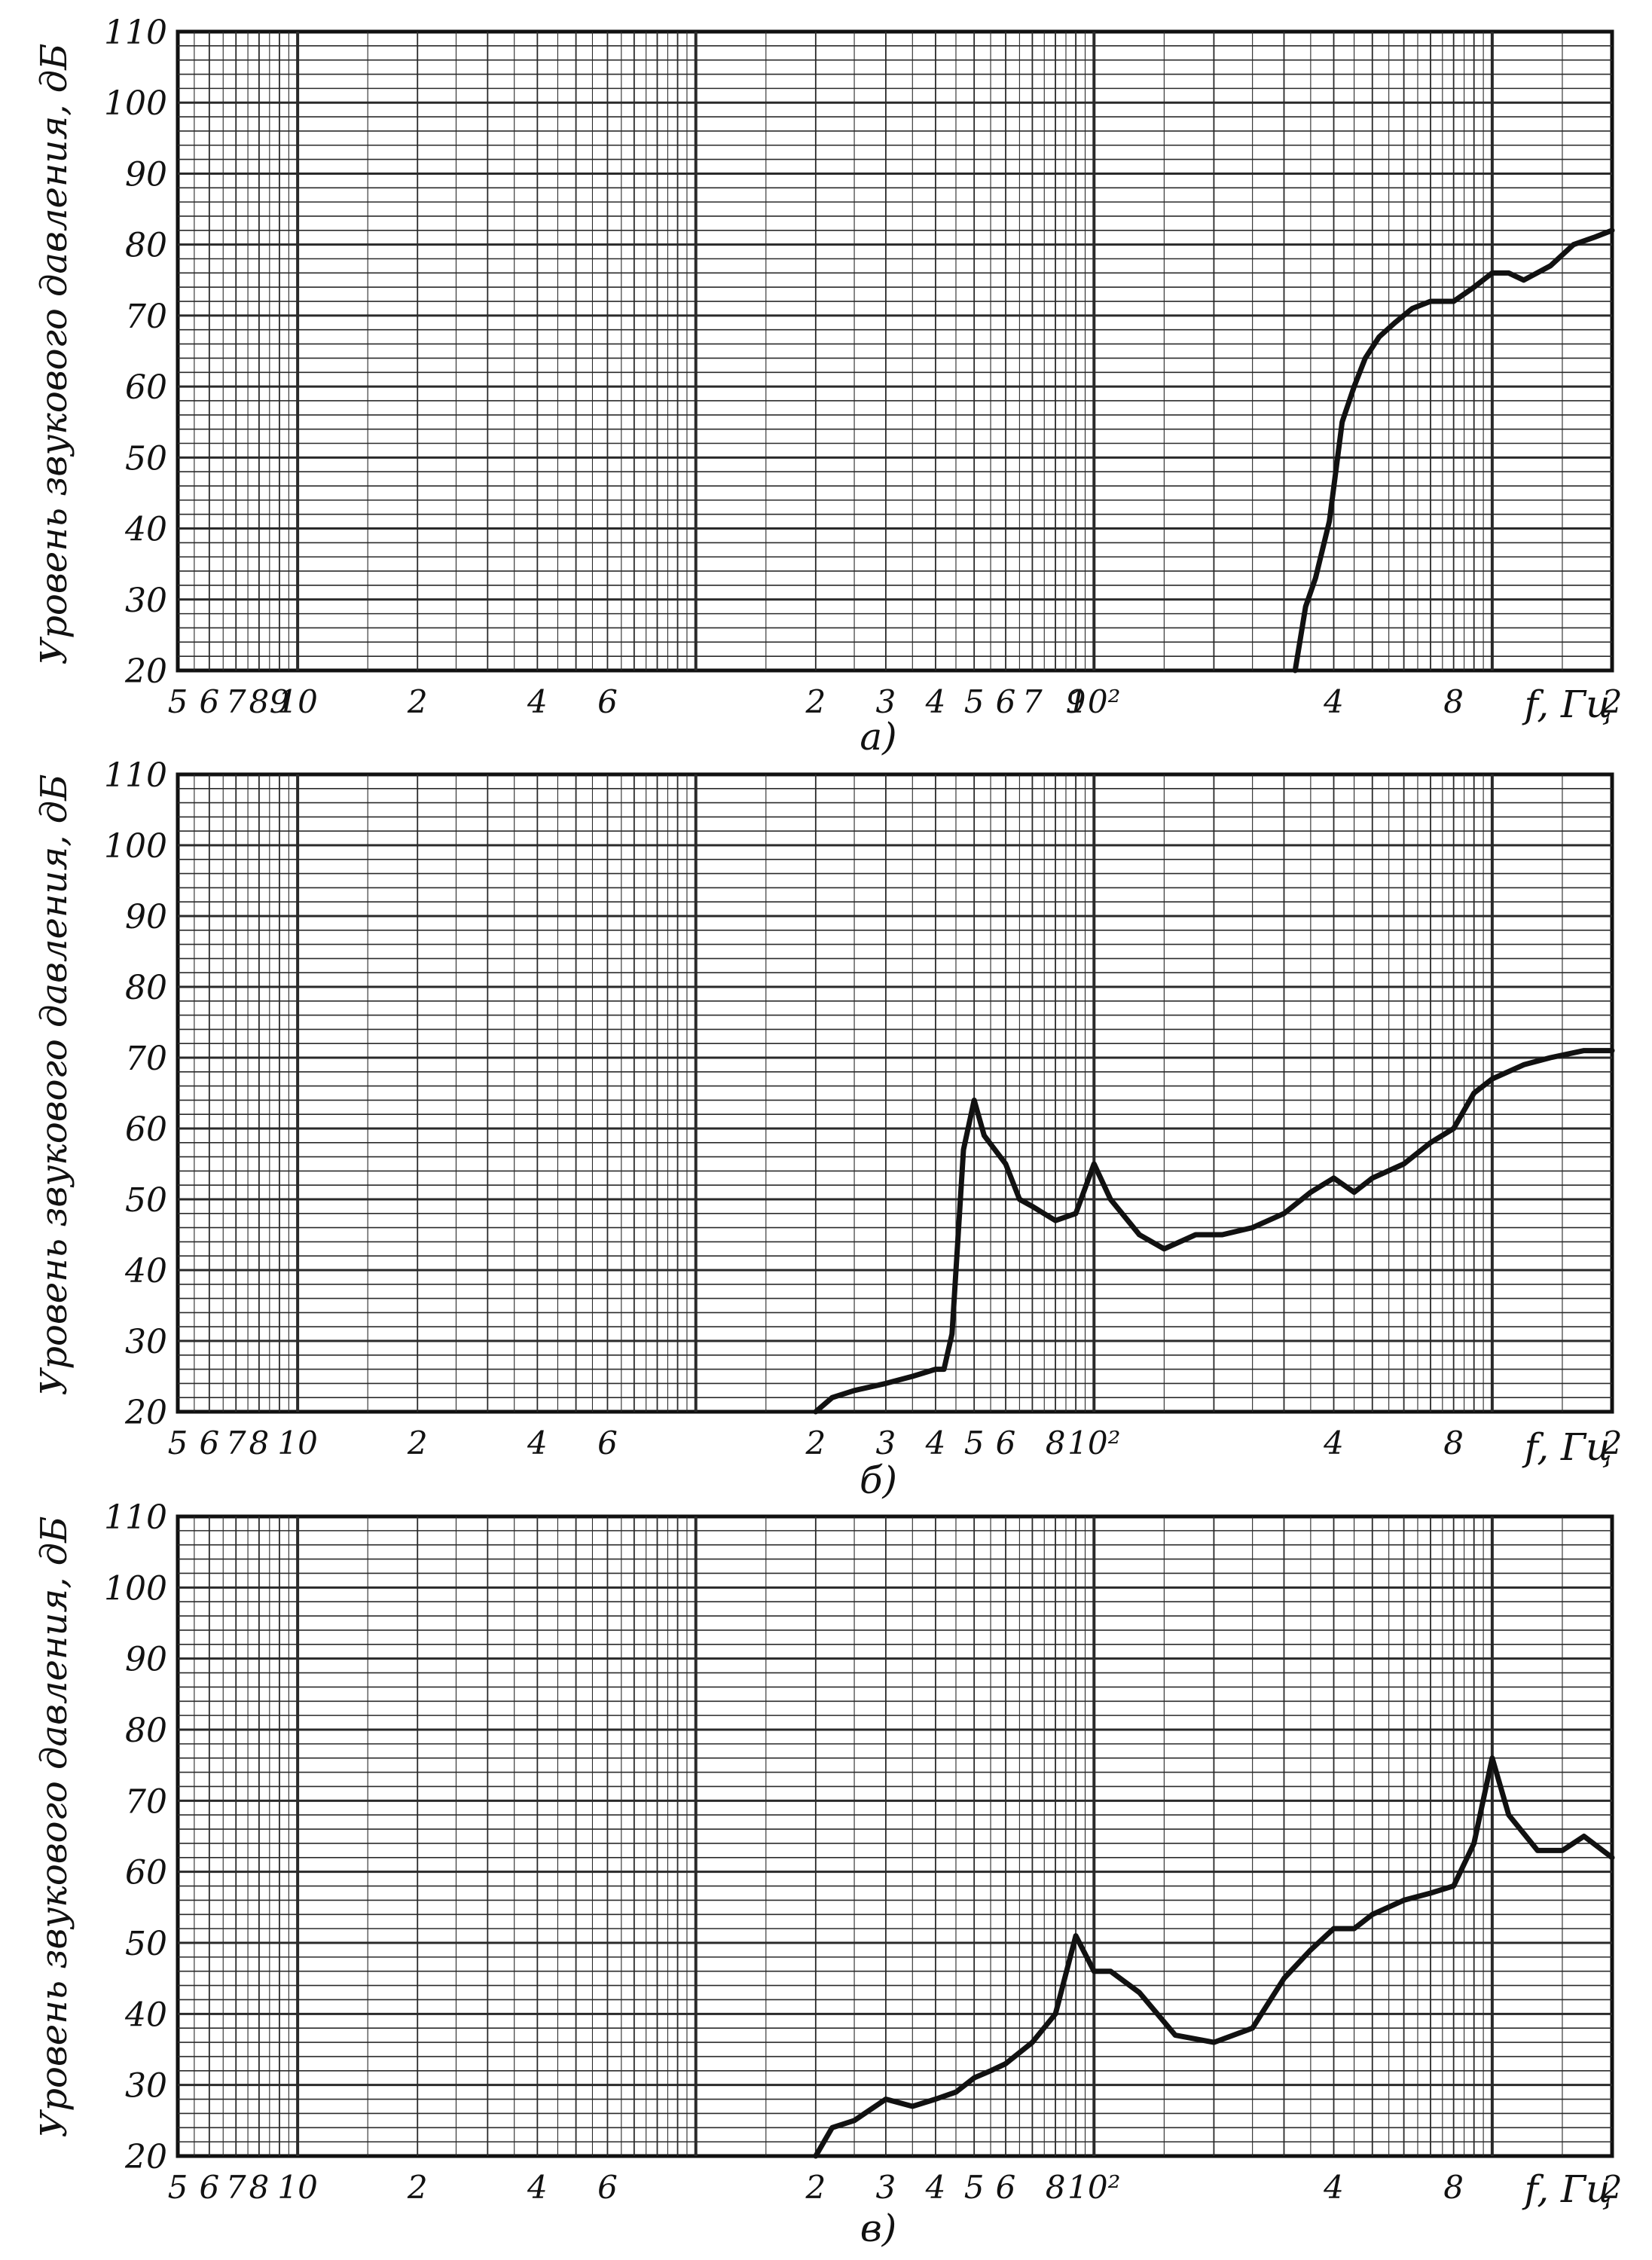  What do you see at coordinates (878, 2228) in the screenshot?
I see `panel-label: в)` at bounding box center [878, 2228].